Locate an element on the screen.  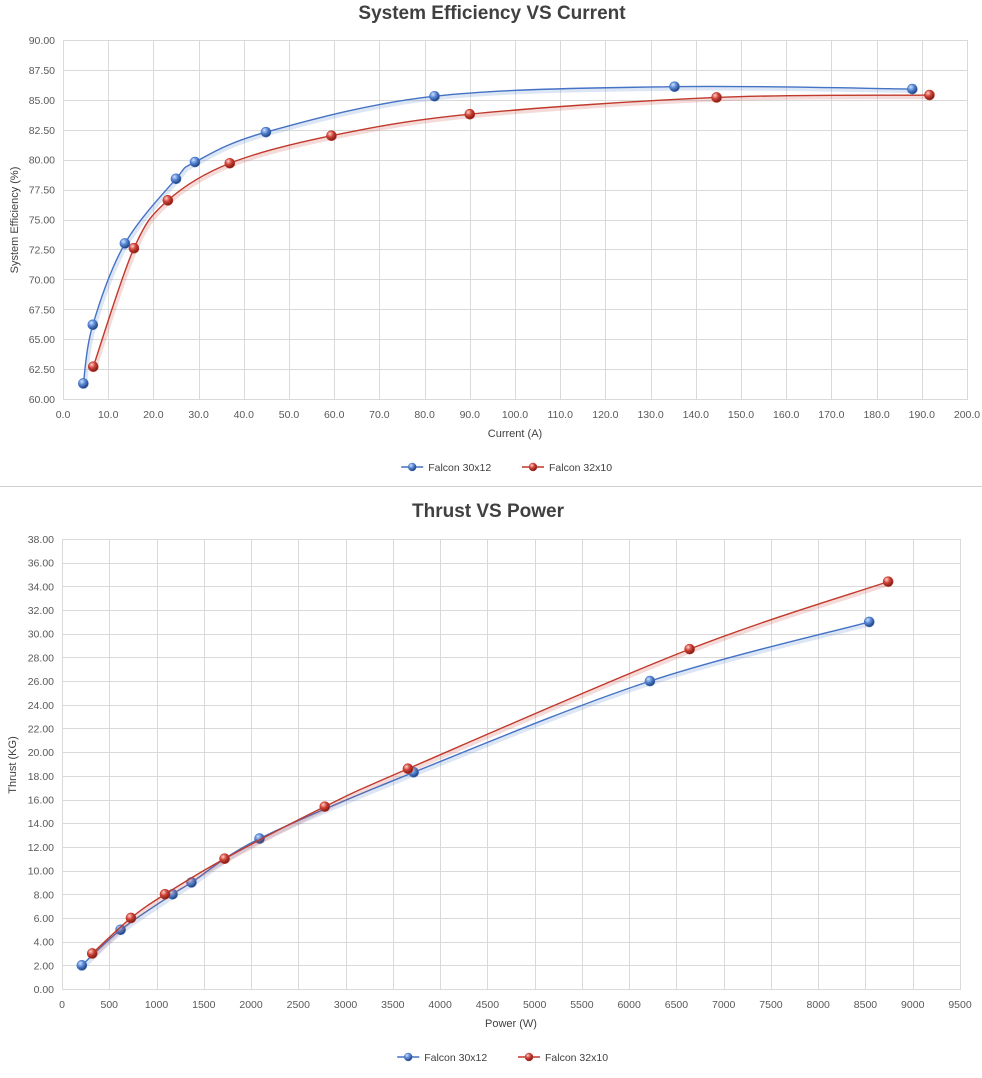
x-tick-label: 130.0 is located at coordinates (650, 415).